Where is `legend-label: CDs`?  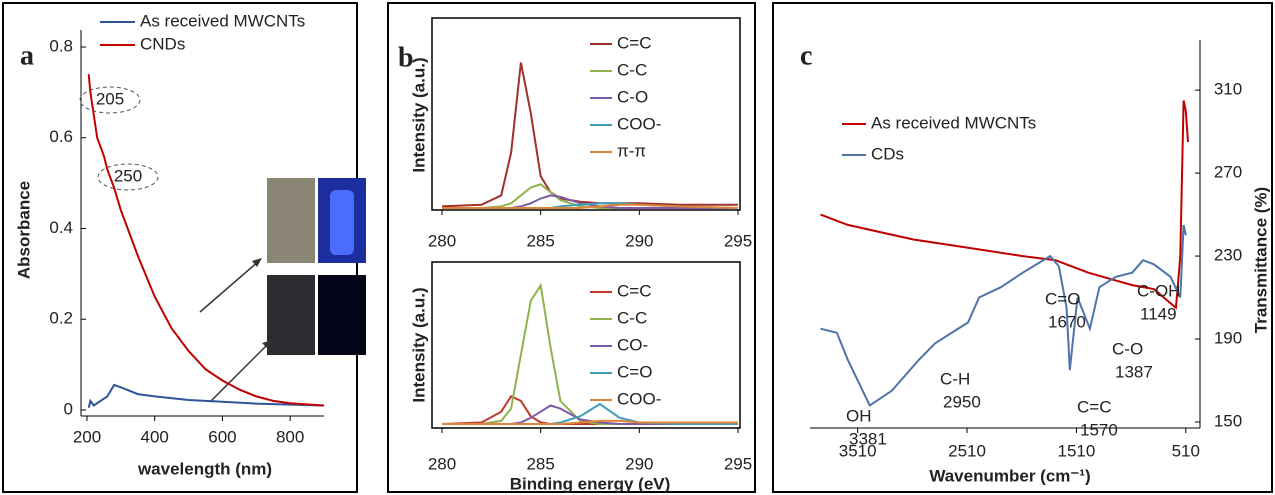 legend-label: CDs is located at coordinates (887, 153).